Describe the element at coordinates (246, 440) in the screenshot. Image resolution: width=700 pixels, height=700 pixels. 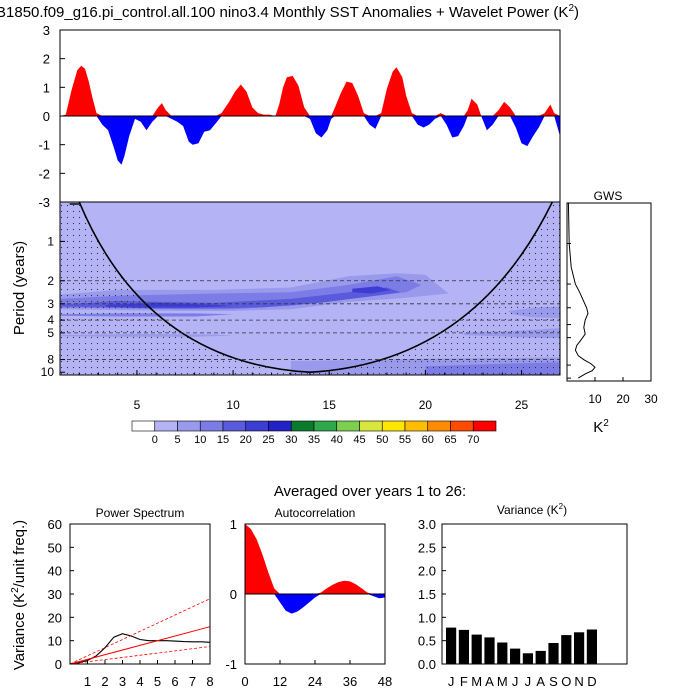
I see `colorbar-label: 20` at that location.